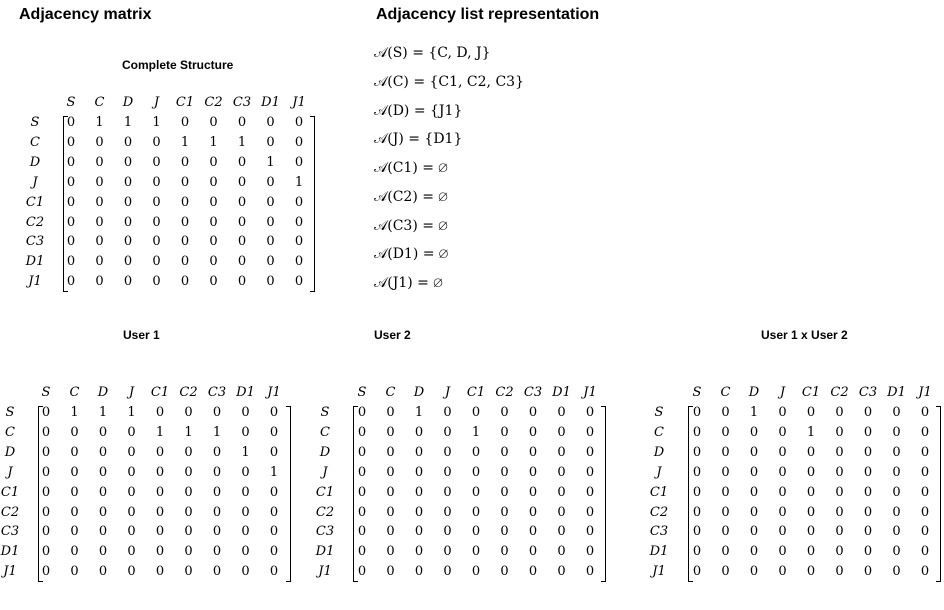 The width and height of the screenshot is (944, 610). What do you see at coordinates (754, 492) in the screenshot?
I see `product-cell-c1-d: 0` at bounding box center [754, 492].